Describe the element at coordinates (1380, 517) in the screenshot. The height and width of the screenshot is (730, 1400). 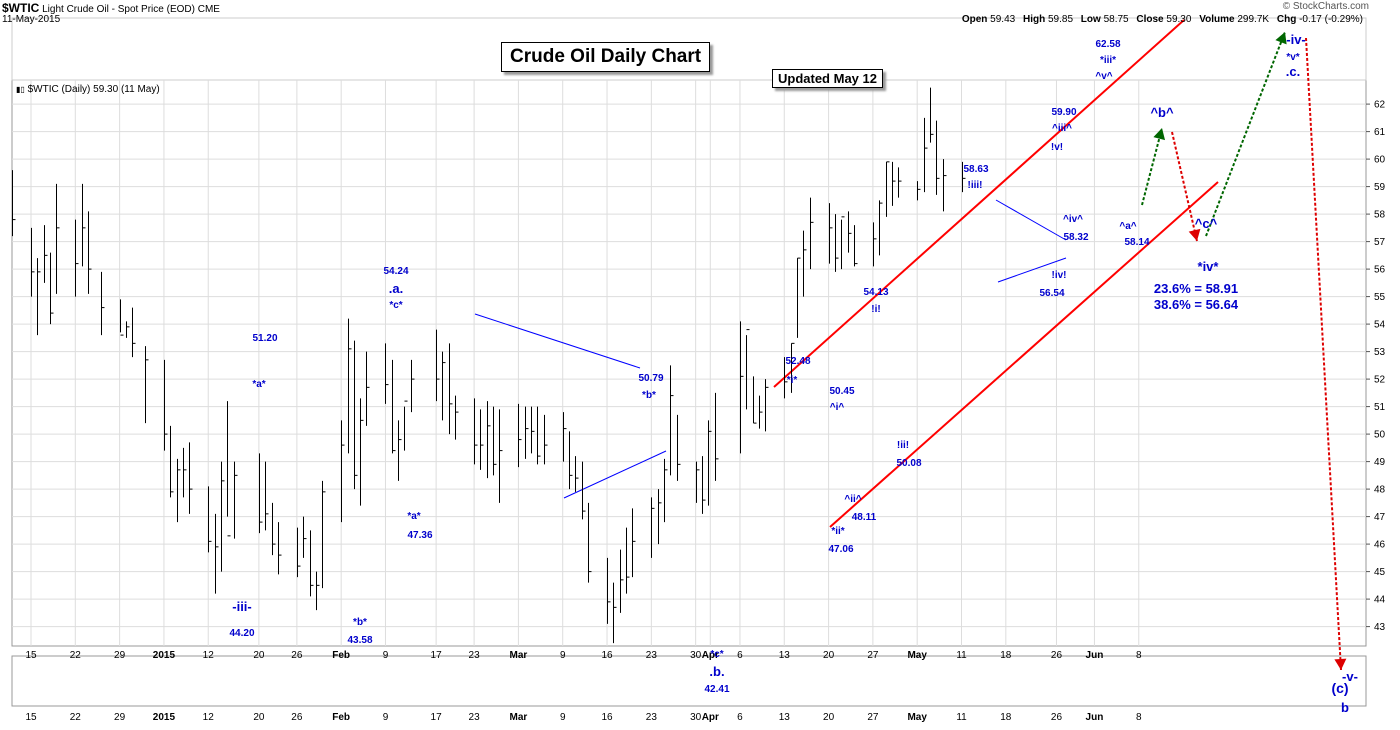
I see `y-tick-label: 47` at that location.